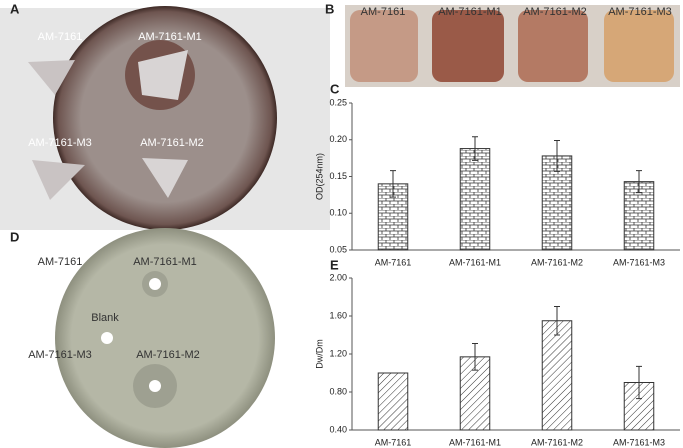  I want to click on tube-label: AM-7161-M3, so click(640, 12).